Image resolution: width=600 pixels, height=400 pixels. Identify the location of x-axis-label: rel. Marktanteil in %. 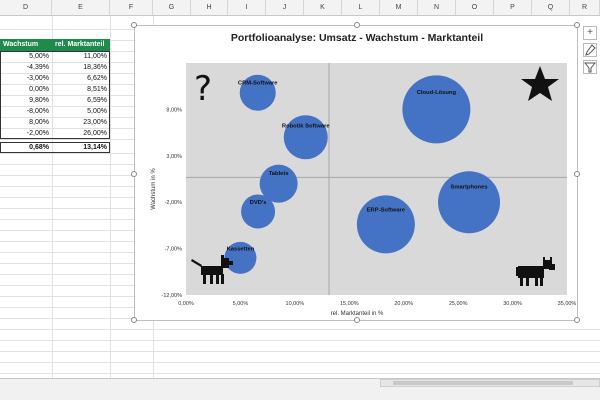
(357, 314).